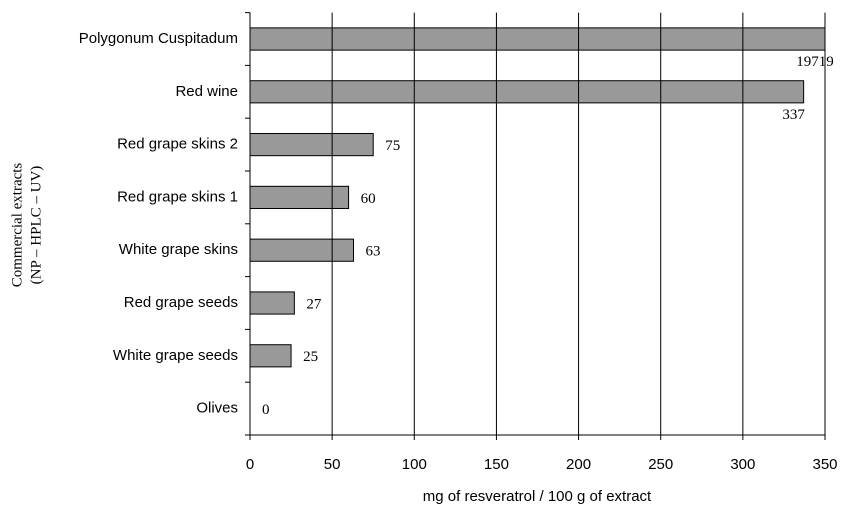  I want to click on value-label: 27, so click(314, 304).